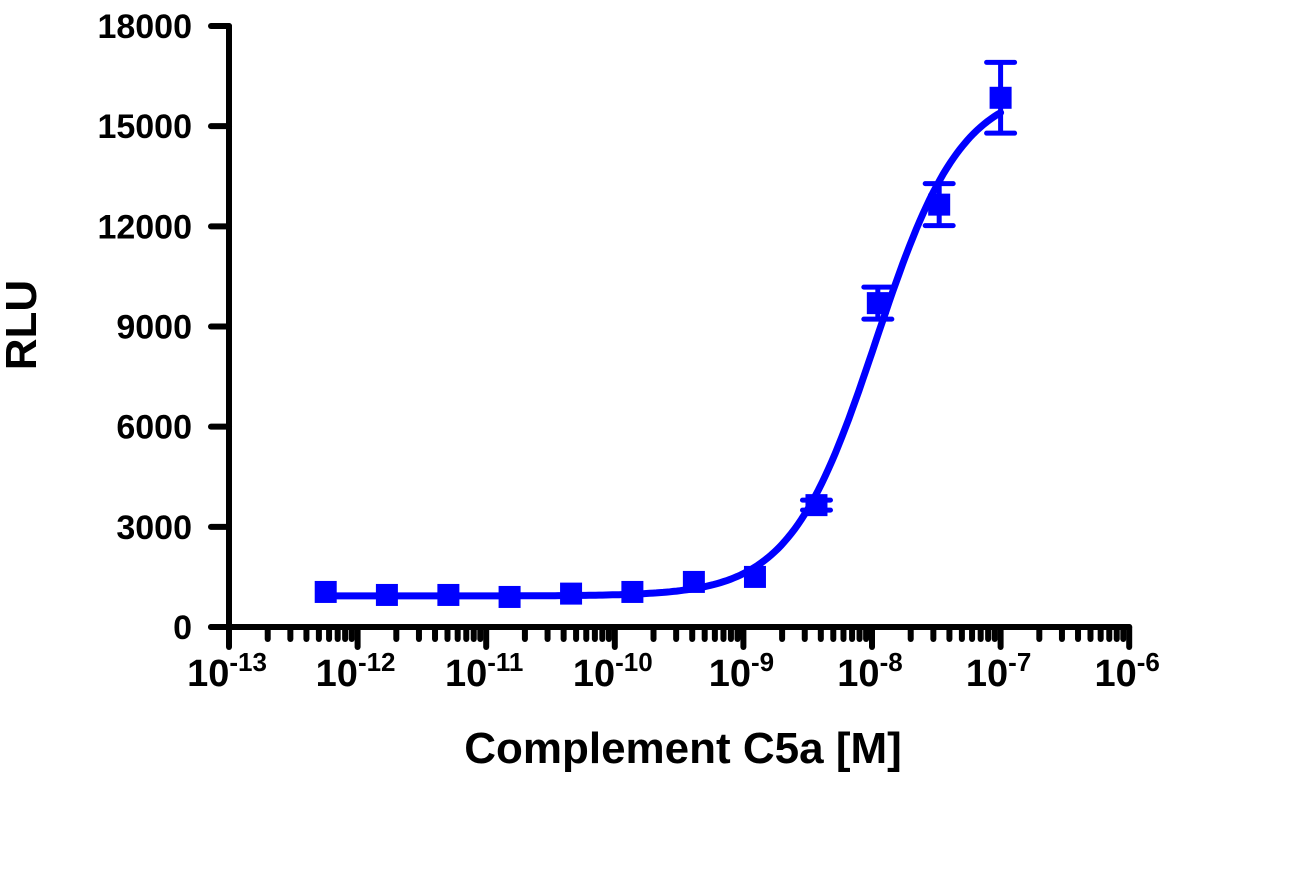  I want to click on y-tick-labels: 0 3000 6000 9000 12000 15000 18000, so click(144, 327).